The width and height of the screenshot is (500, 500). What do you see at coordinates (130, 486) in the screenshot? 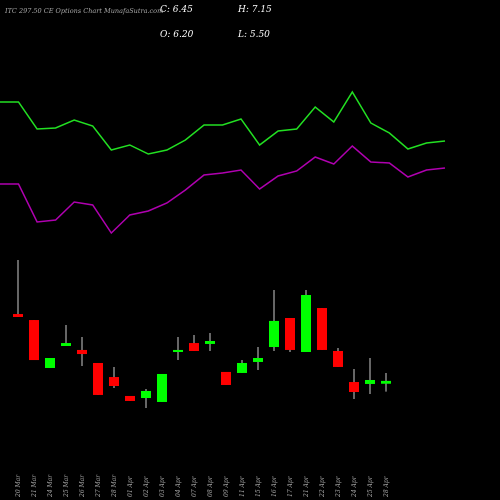
I see `x-tick-label: 01 Apr` at bounding box center [130, 486].